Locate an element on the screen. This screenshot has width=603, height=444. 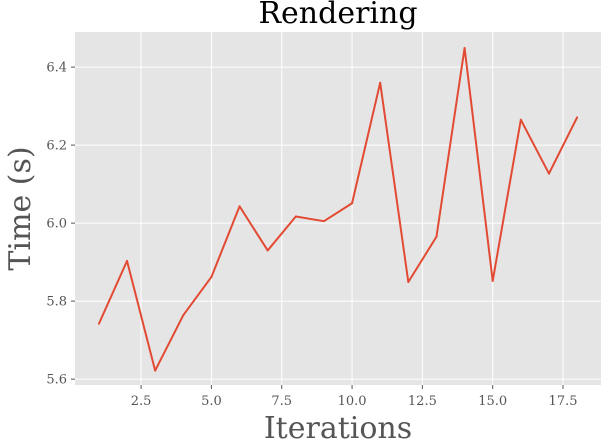
x-axis-label: Iterations is located at coordinates (338, 427).